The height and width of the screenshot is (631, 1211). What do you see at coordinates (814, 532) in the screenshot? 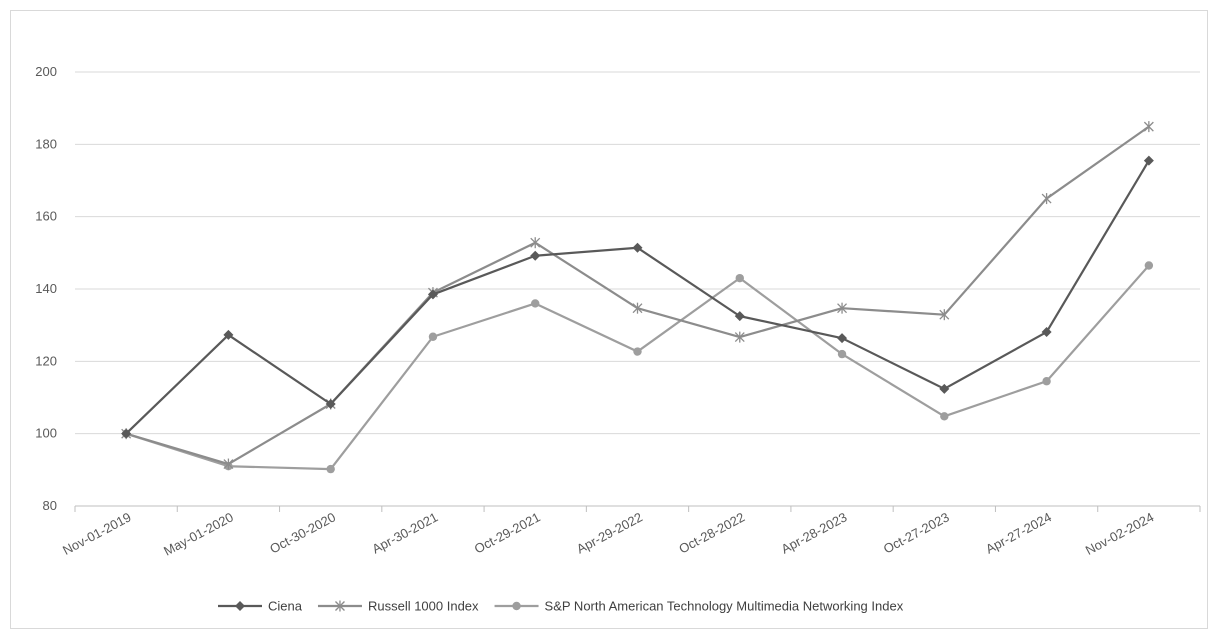
I see `x-tick-label: Apr-28-2023` at bounding box center [814, 532].